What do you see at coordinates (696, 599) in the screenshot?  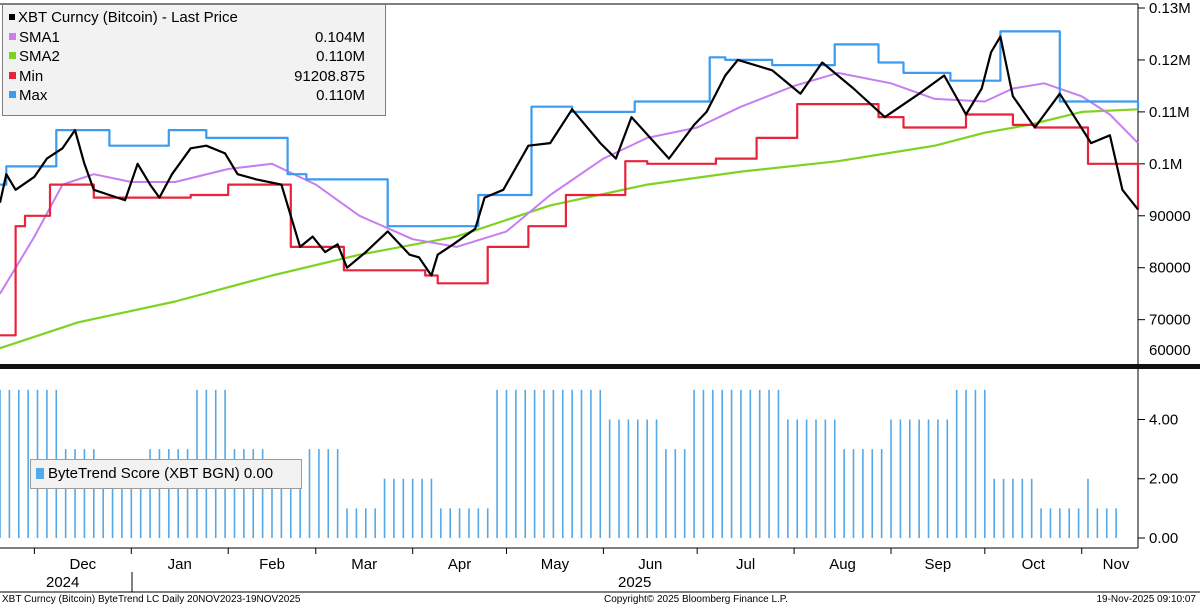 I see `footer-center: Copyright© 2025 Bloomberg Finance L.P.` at bounding box center [696, 599].